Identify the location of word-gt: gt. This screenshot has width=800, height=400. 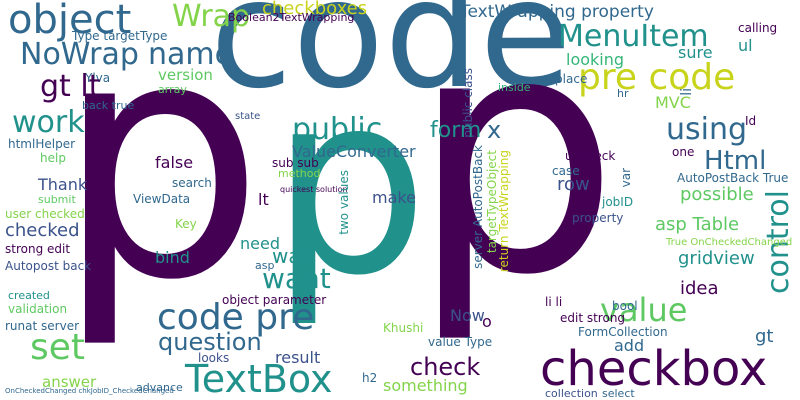
(764, 336).